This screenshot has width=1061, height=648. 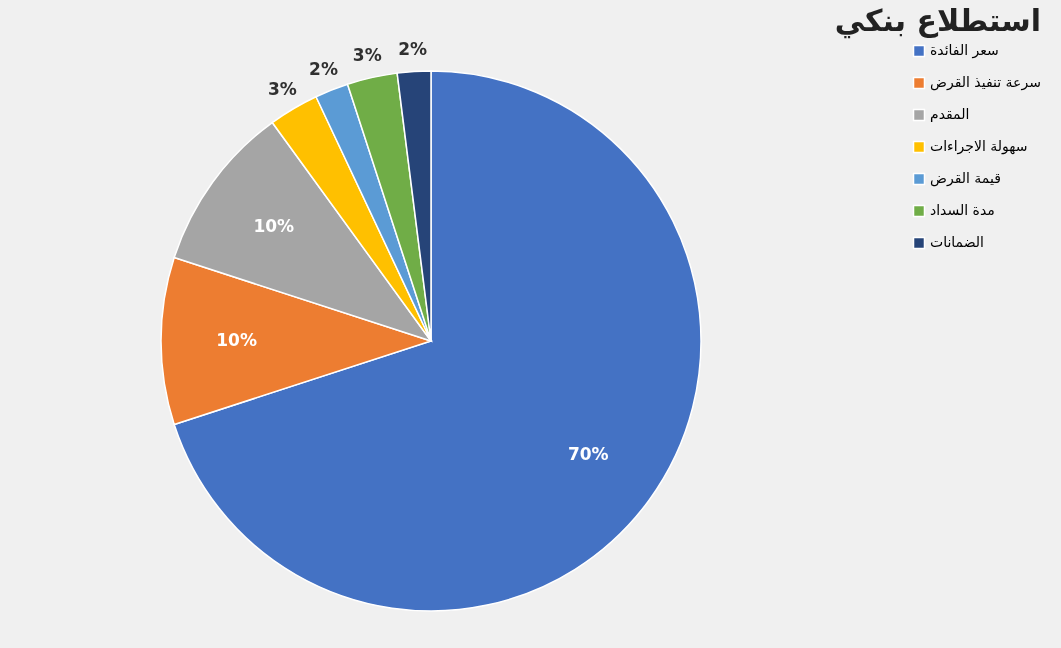 What do you see at coordinates (588, 454) in the screenshot?
I see `data-label: 70%` at bounding box center [588, 454].